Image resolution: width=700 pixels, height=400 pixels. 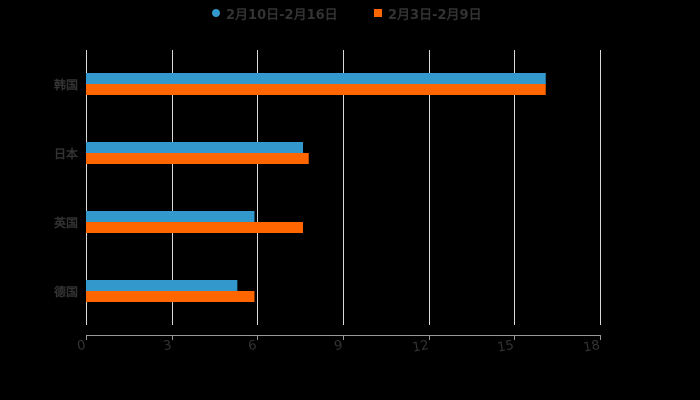 What do you see at coordinates (435, 15) in the screenshot?
I see `legend-label: 2月3日-2月9日` at bounding box center [435, 15].